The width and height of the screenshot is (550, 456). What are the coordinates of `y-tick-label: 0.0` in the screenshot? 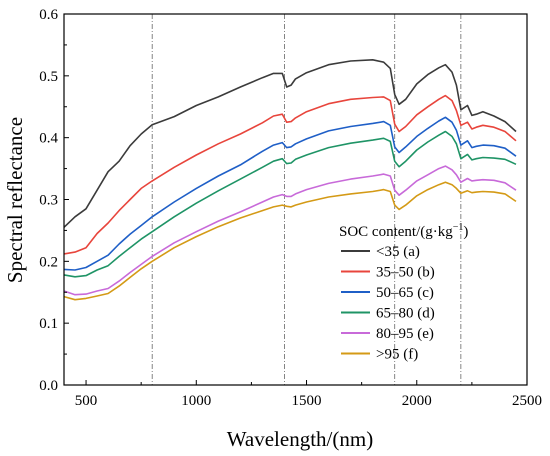 It's located at (48, 386).